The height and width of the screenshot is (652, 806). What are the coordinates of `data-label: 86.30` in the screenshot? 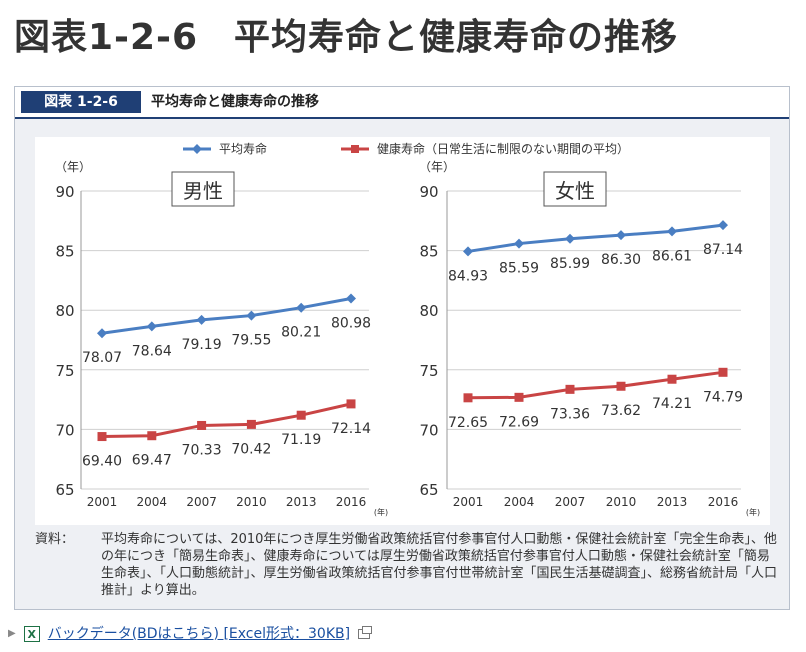 It's located at (621, 260).